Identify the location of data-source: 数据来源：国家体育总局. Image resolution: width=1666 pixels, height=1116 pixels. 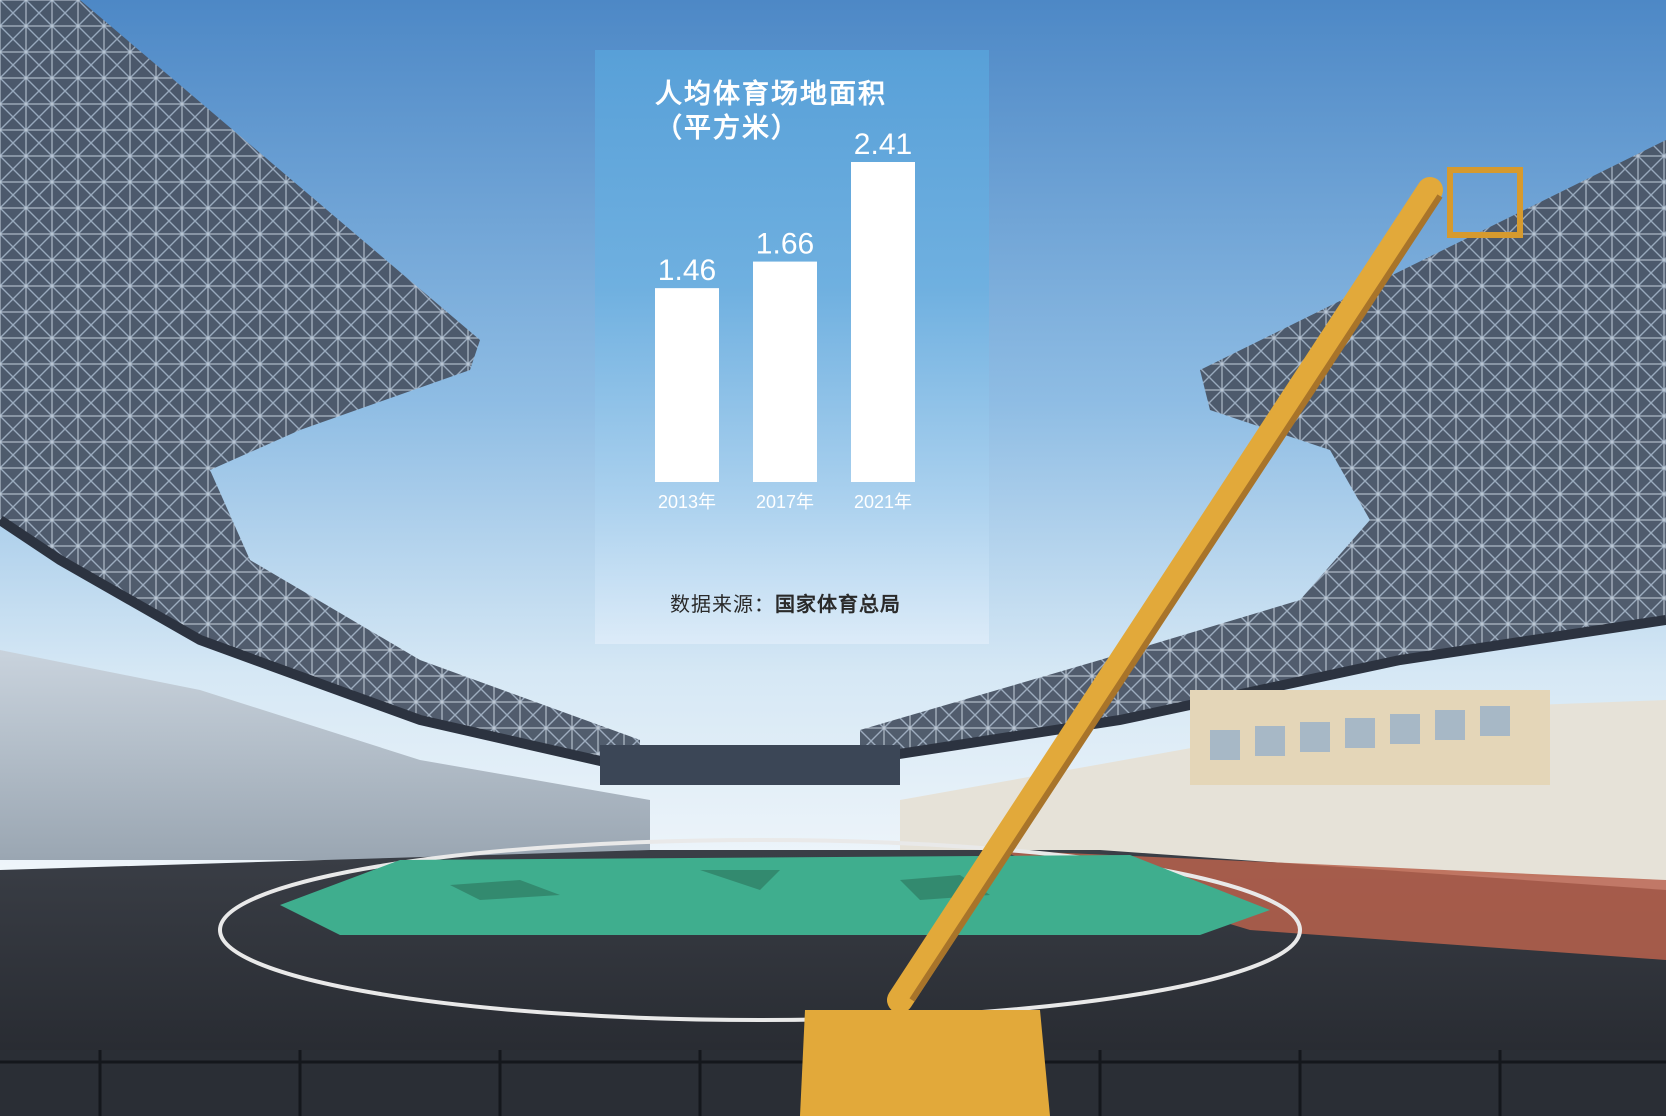
(785, 602).